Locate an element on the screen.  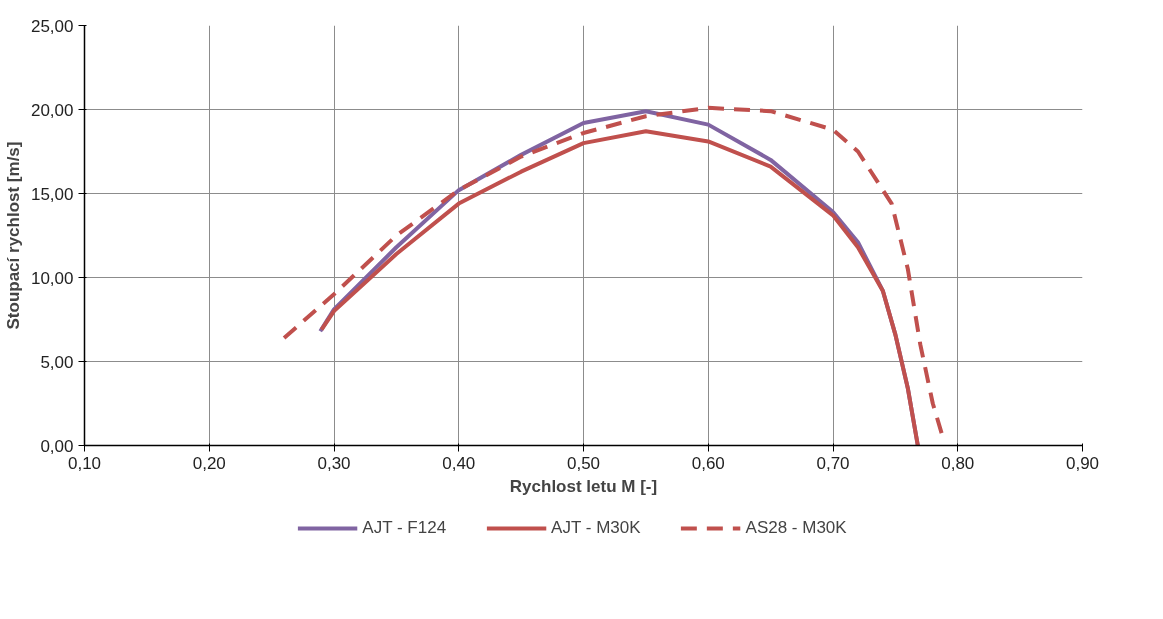
x-tick-label: 0,70 is located at coordinates (833, 463).